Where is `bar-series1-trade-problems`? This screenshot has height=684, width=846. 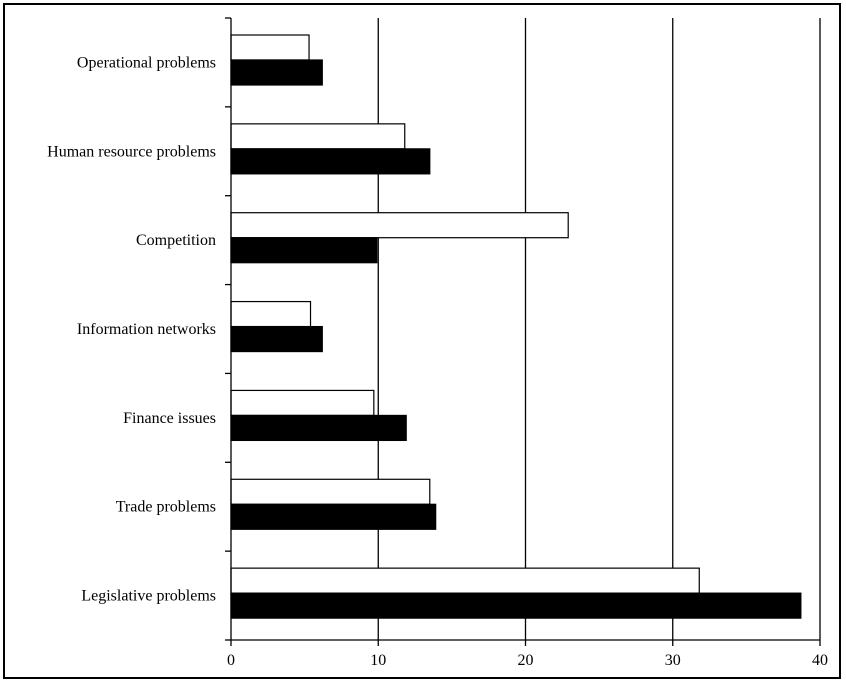
bar-series1-trade-problems is located at coordinates (330, 491).